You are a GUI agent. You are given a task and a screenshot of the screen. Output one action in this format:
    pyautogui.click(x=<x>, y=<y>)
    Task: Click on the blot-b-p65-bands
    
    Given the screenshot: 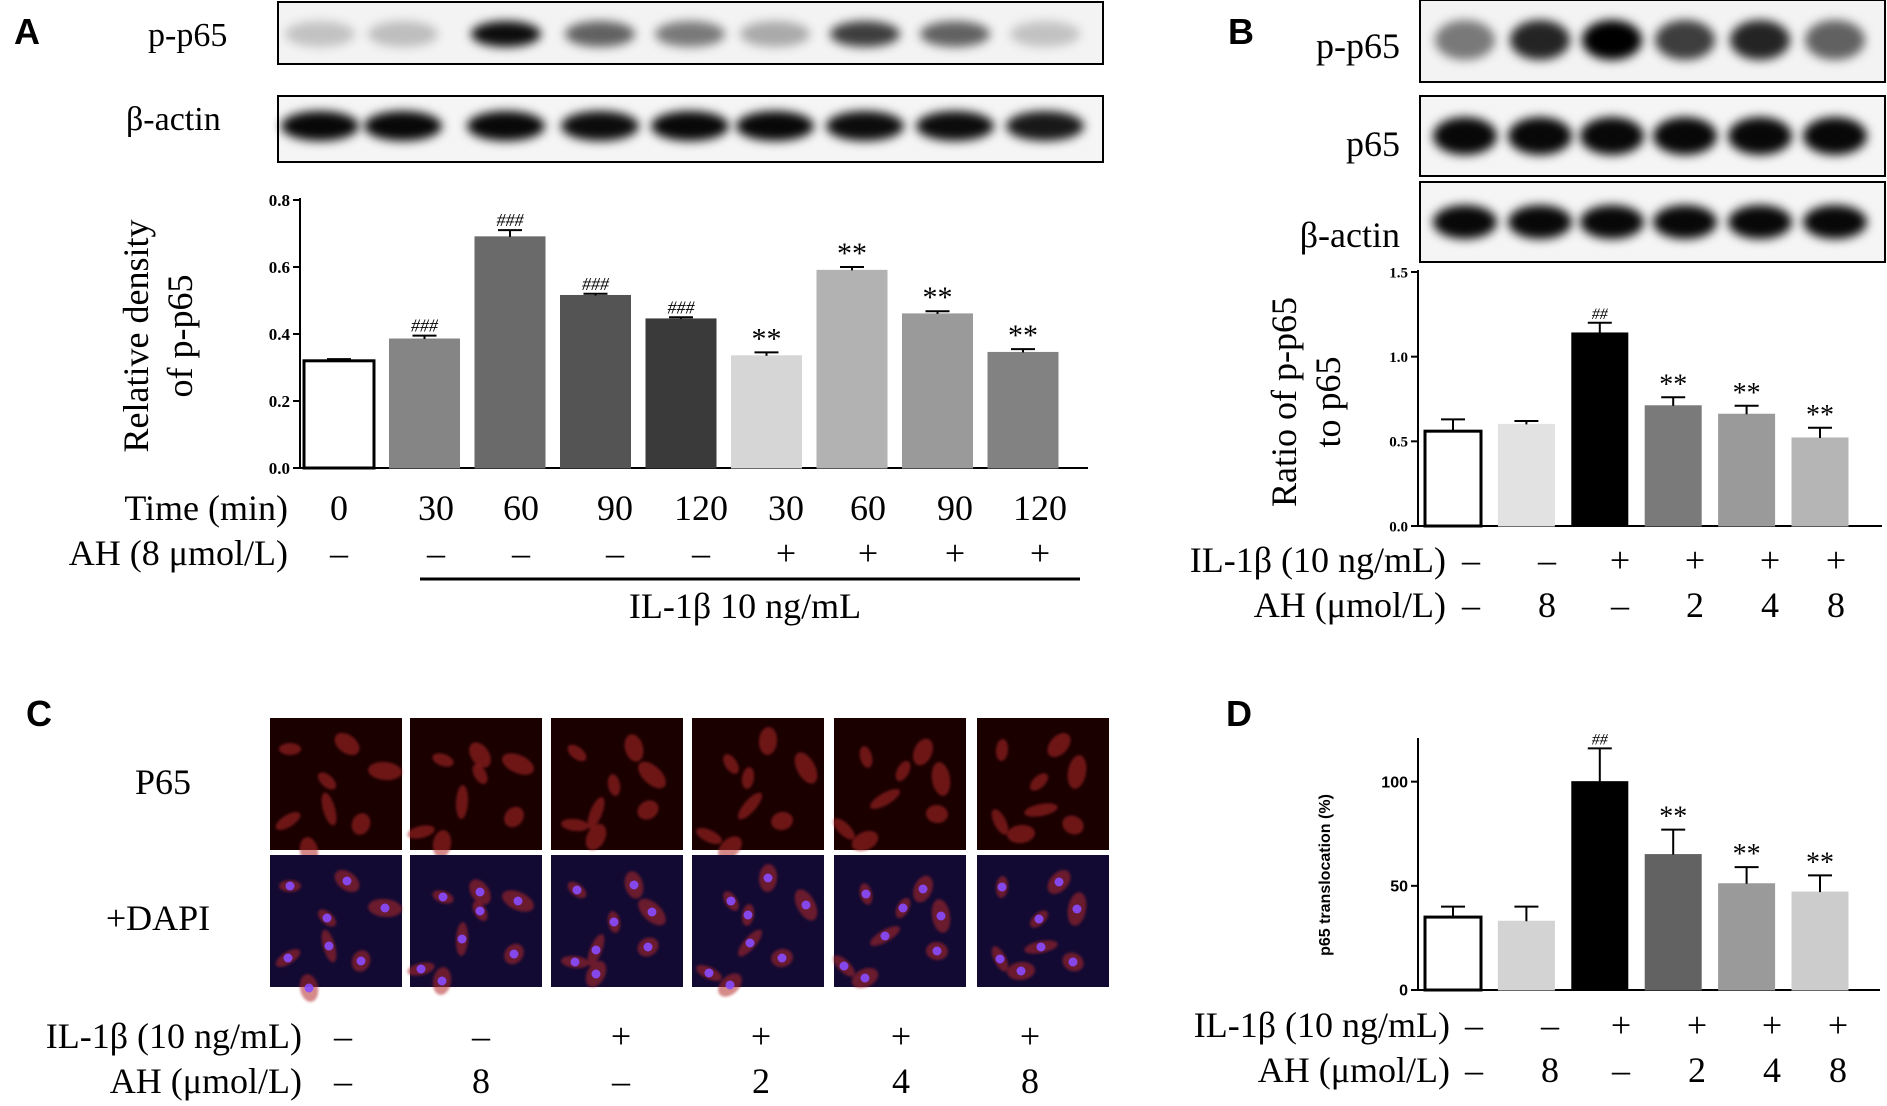 What is the action you would take?
    pyautogui.click(x=1650, y=136)
    